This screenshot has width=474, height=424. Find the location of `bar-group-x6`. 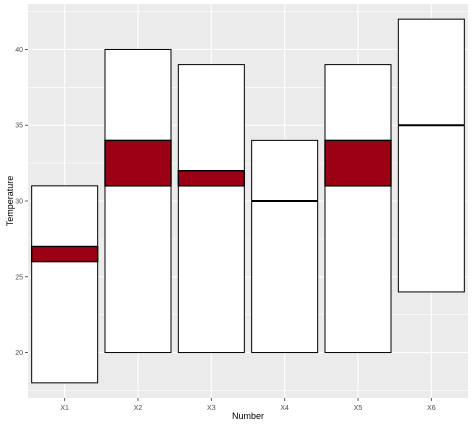

bar-group-x6 is located at coordinates (431, 155).